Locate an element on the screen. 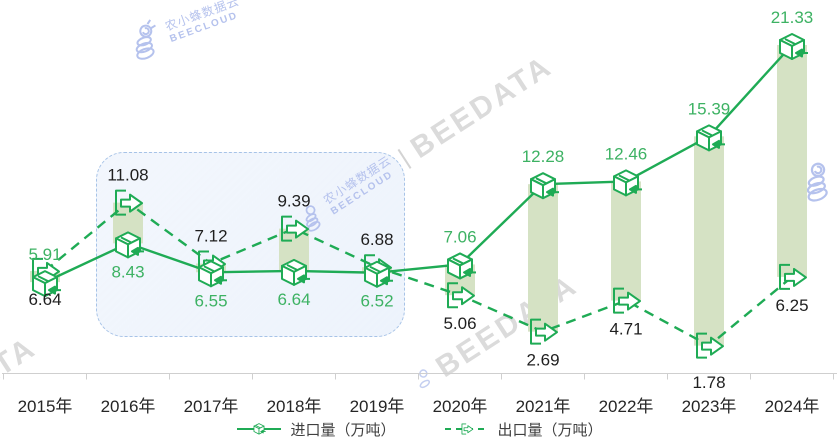  import-value-label: 7.06 is located at coordinates (459, 236).